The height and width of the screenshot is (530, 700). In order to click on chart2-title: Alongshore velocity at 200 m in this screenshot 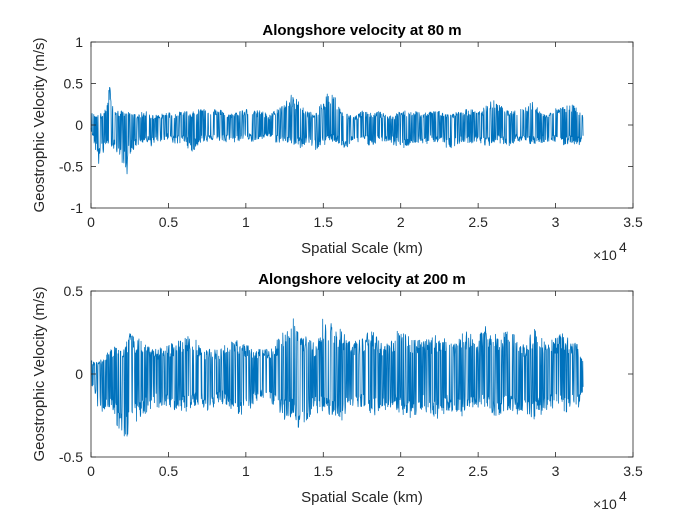, I will do `click(362, 279)`.